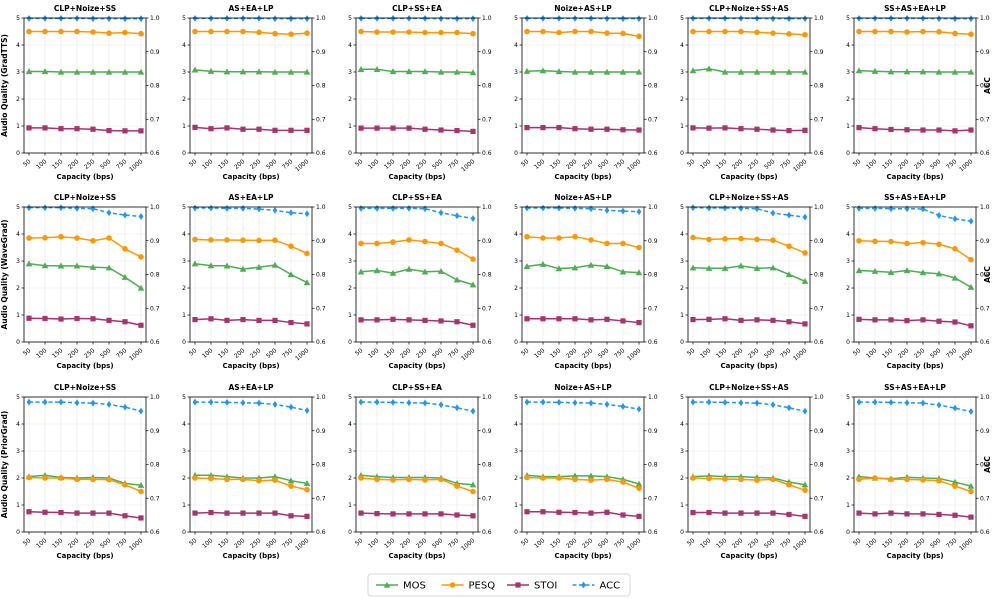 This screenshot has width=997, height=598. What do you see at coordinates (414, 586) in the screenshot?
I see `legend-label-mos: MOS` at bounding box center [414, 586].